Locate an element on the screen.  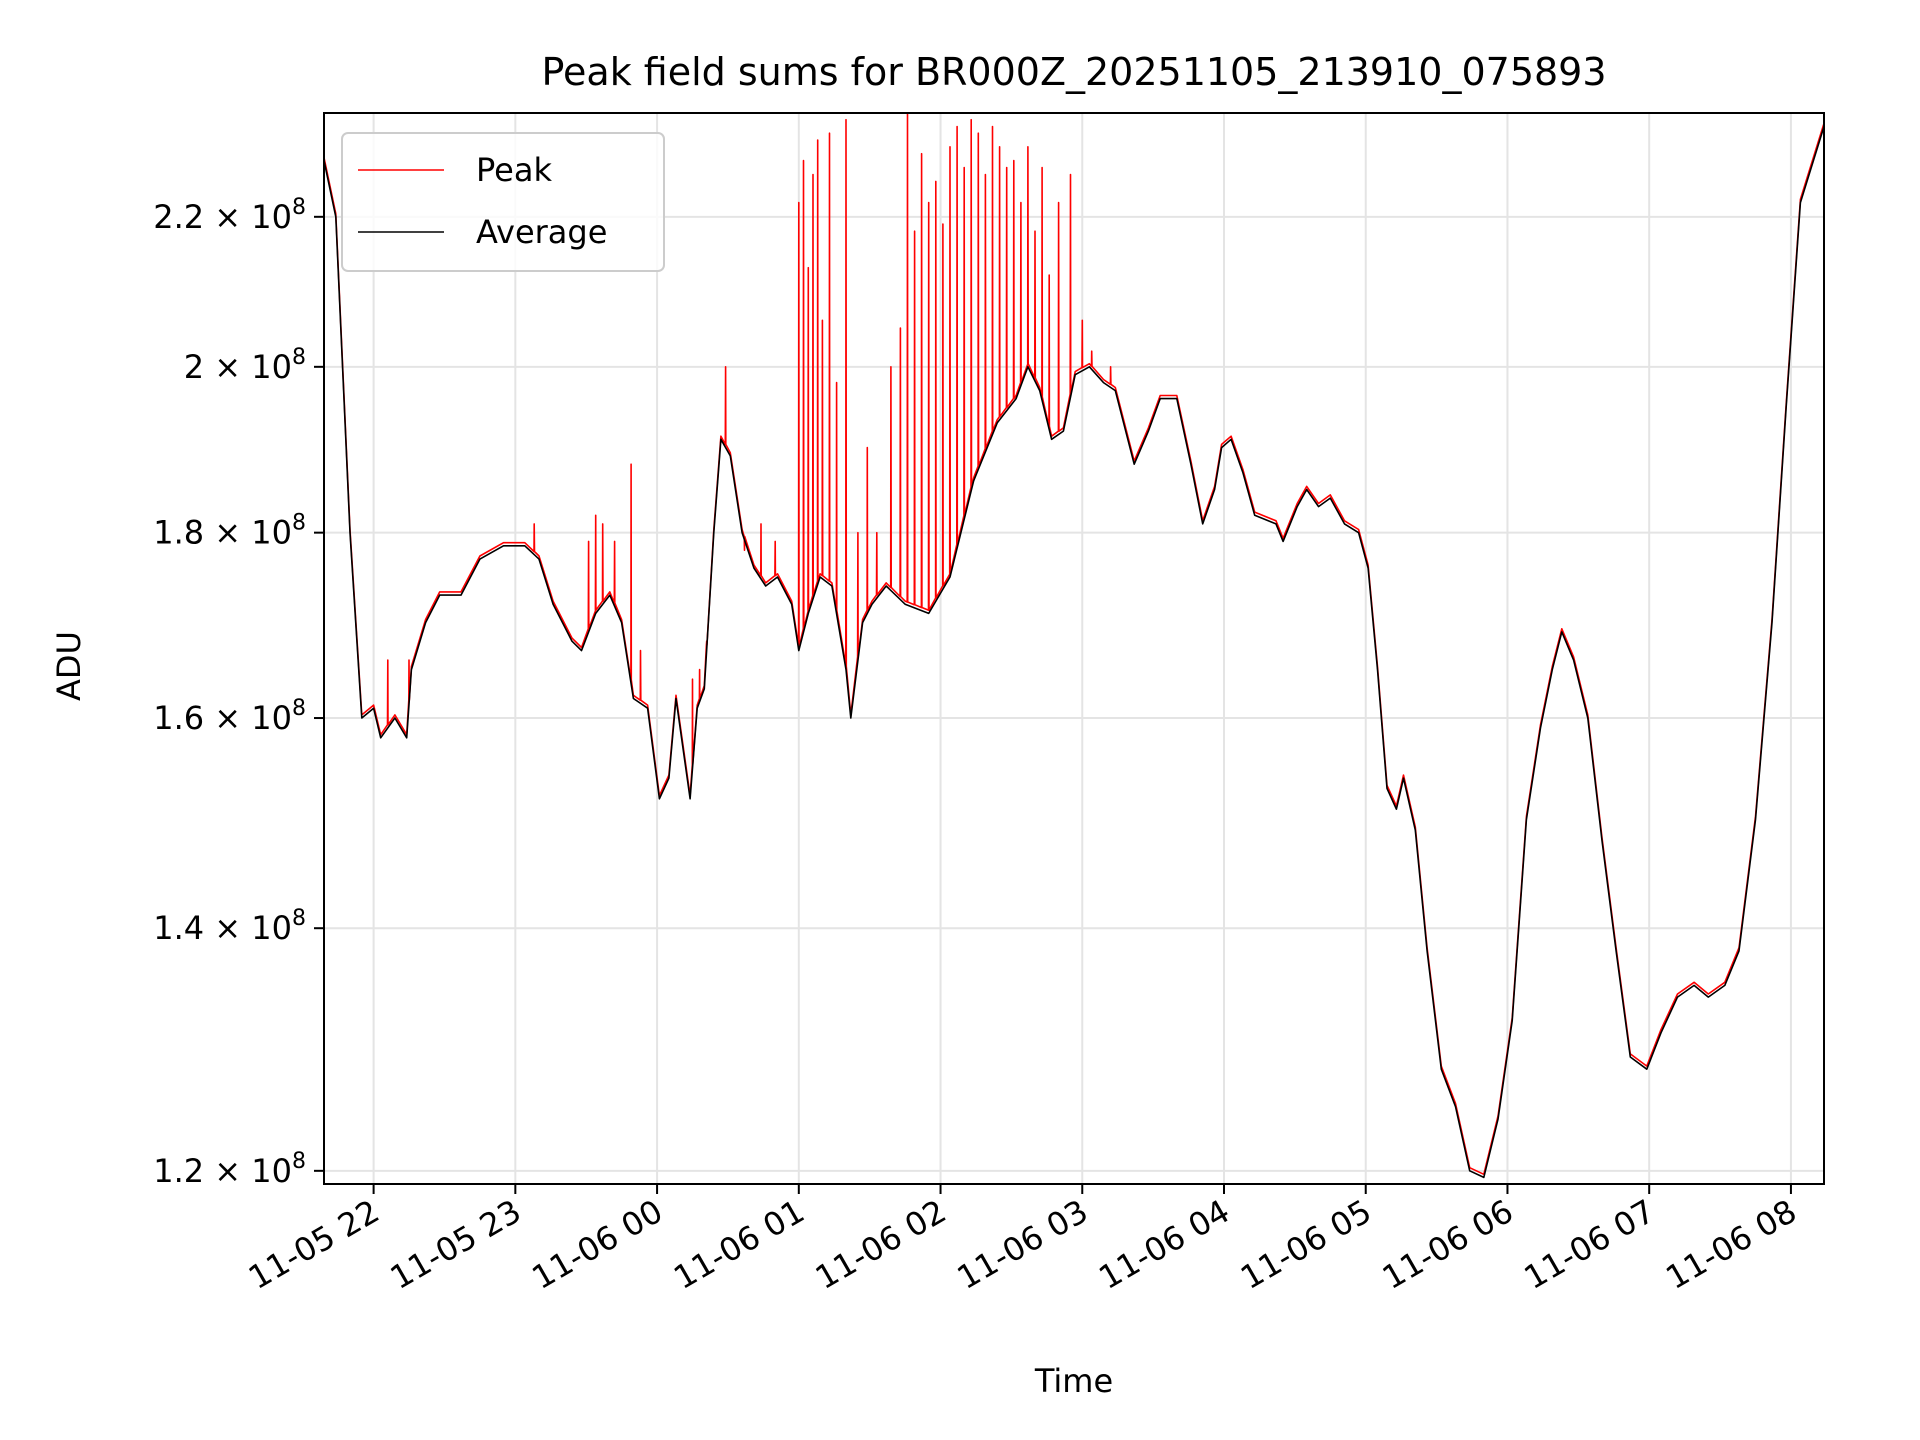
legend: Peak Average is located at coordinates (503, 202).